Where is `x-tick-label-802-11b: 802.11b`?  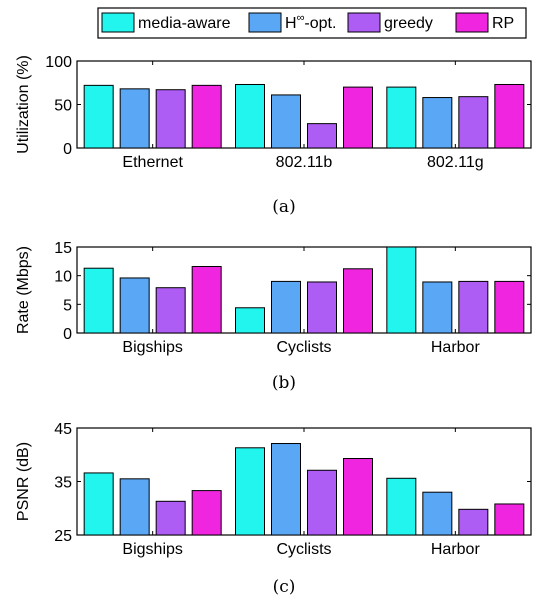
x-tick-label-802-11b: 802.11b is located at coordinates (304, 162).